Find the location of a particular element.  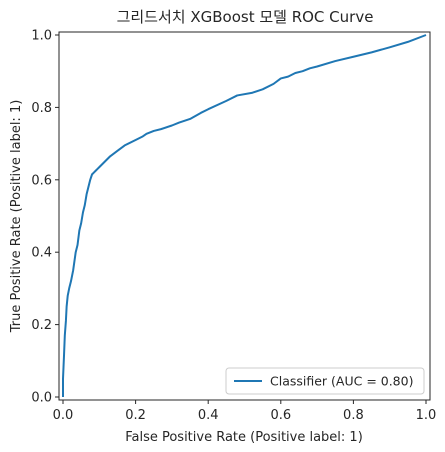

x-axis-label: False Positive Rate (Positive label: 1) is located at coordinates (244, 437).